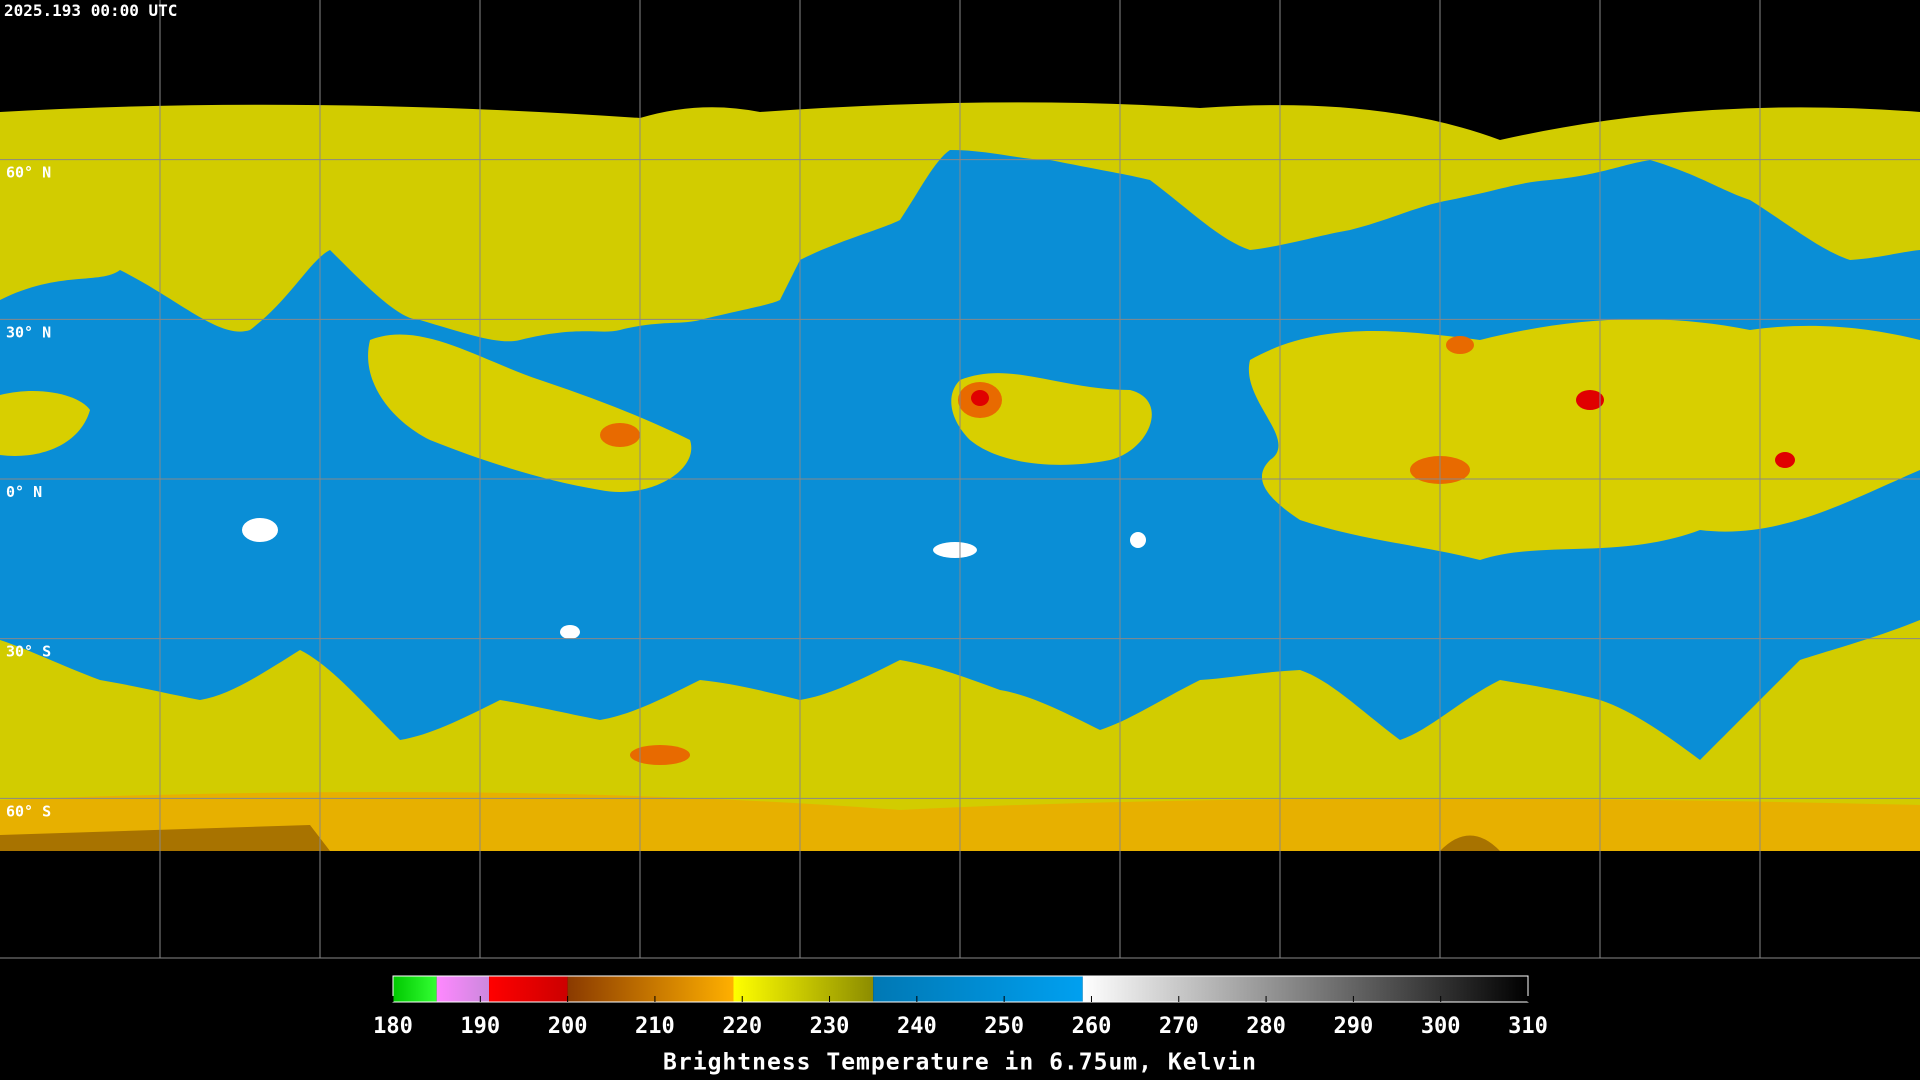 This screenshot has height=1080, width=1920. I want to click on colorbar-tick-label: 310, so click(1528, 1026).